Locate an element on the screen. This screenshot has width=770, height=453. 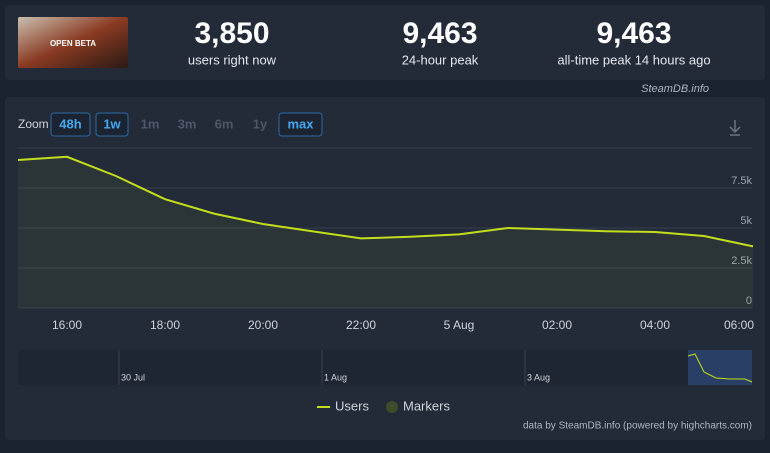
y-tick-label: 5k is located at coordinates (746, 221).